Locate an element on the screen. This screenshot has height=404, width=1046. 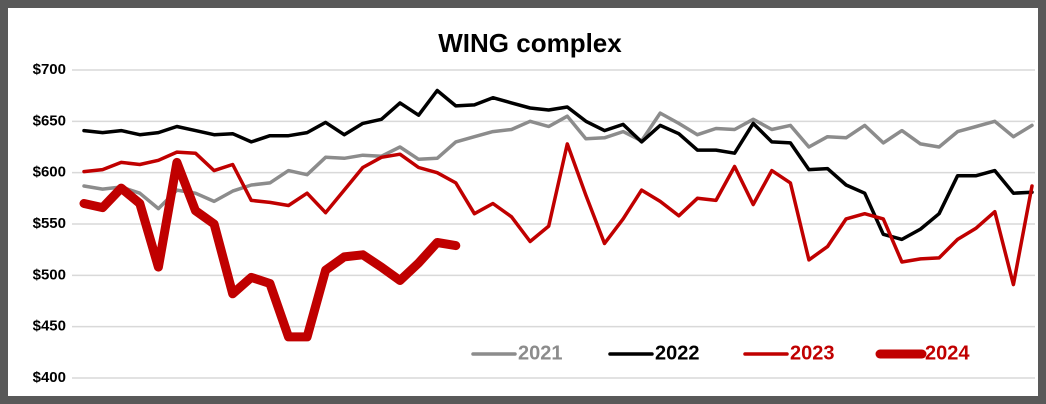
legend-label: 2023 is located at coordinates (812, 353).